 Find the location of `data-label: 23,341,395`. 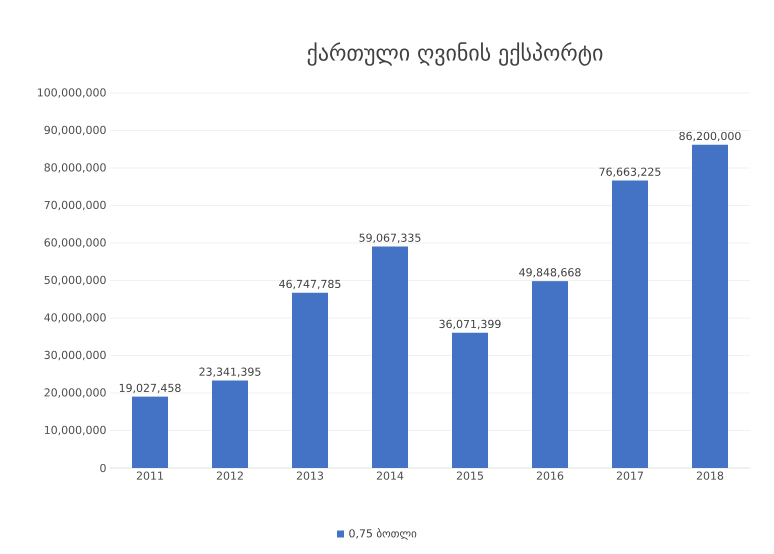

data-label: 23,341,395 is located at coordinates (229, 372).